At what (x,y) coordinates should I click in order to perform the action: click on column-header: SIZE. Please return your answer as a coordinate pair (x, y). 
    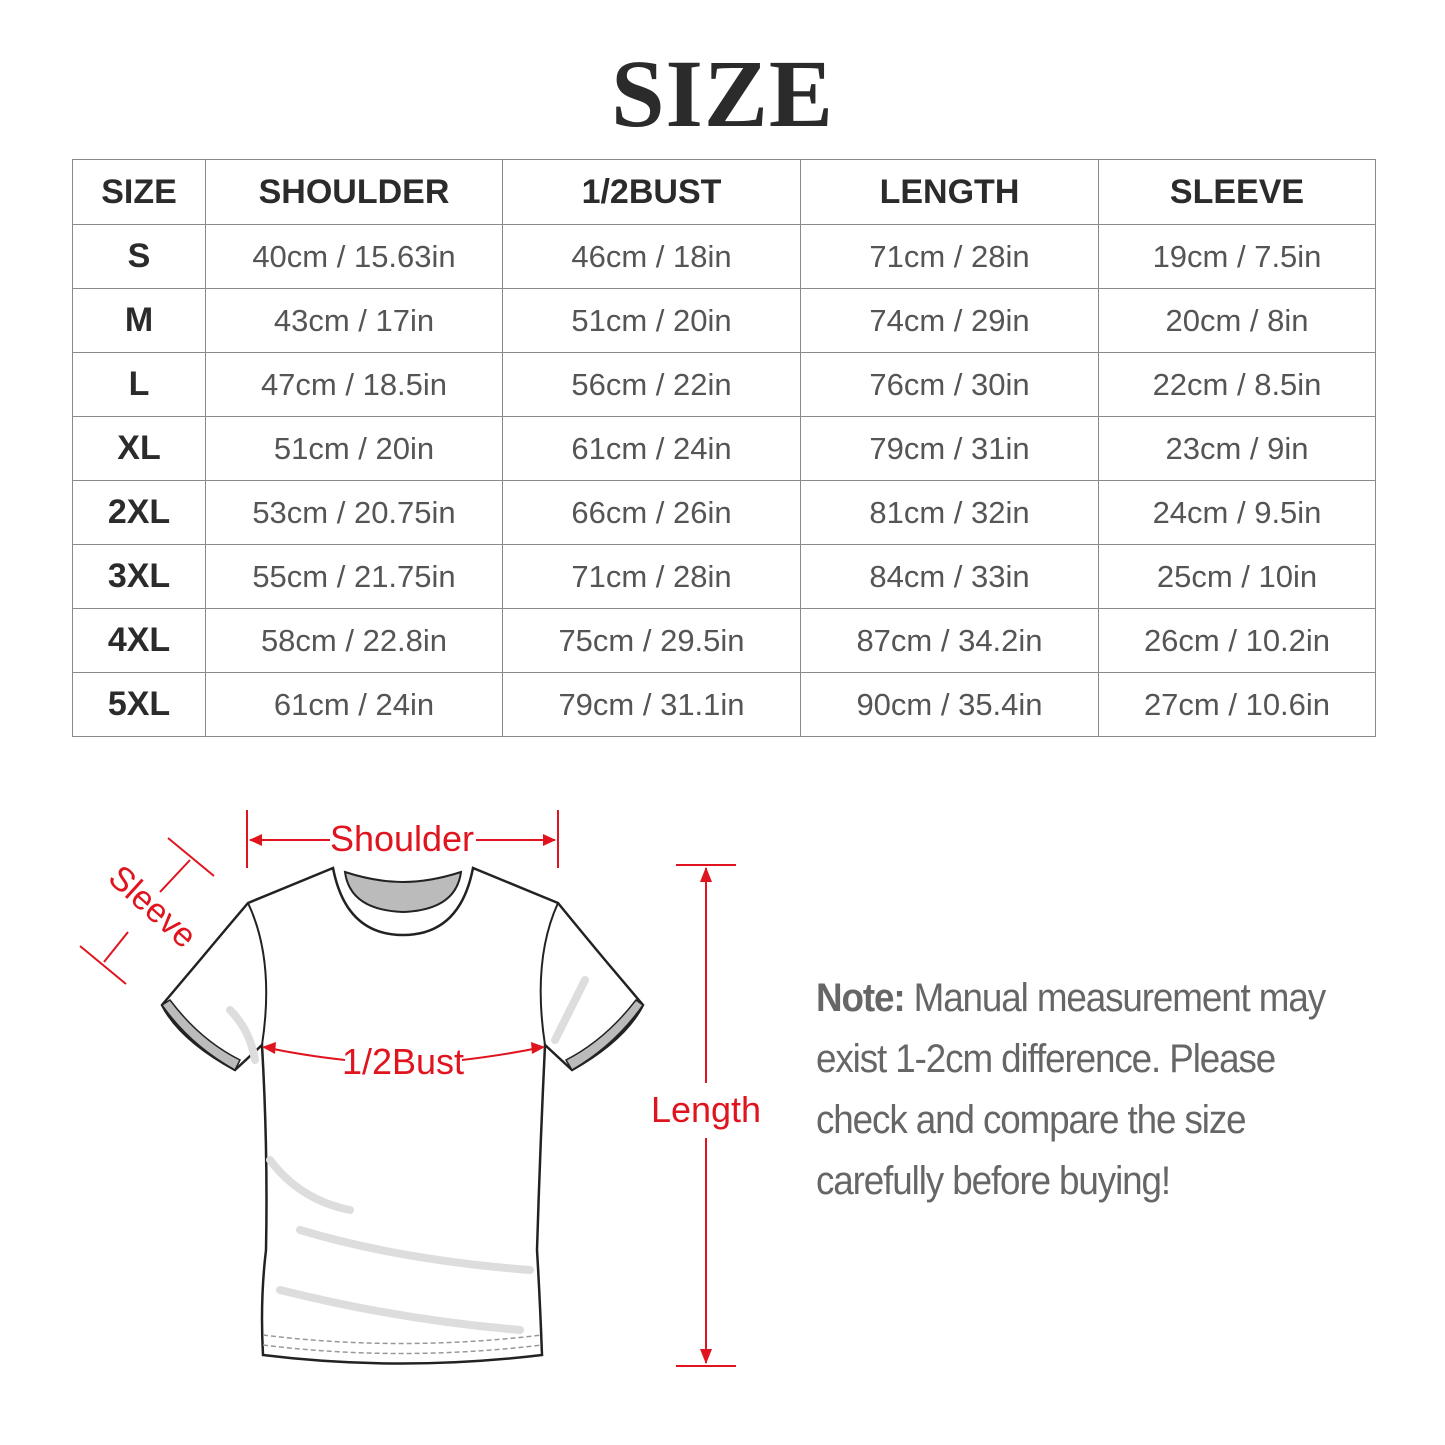
    Looking at the image, I should click on (139, 192).